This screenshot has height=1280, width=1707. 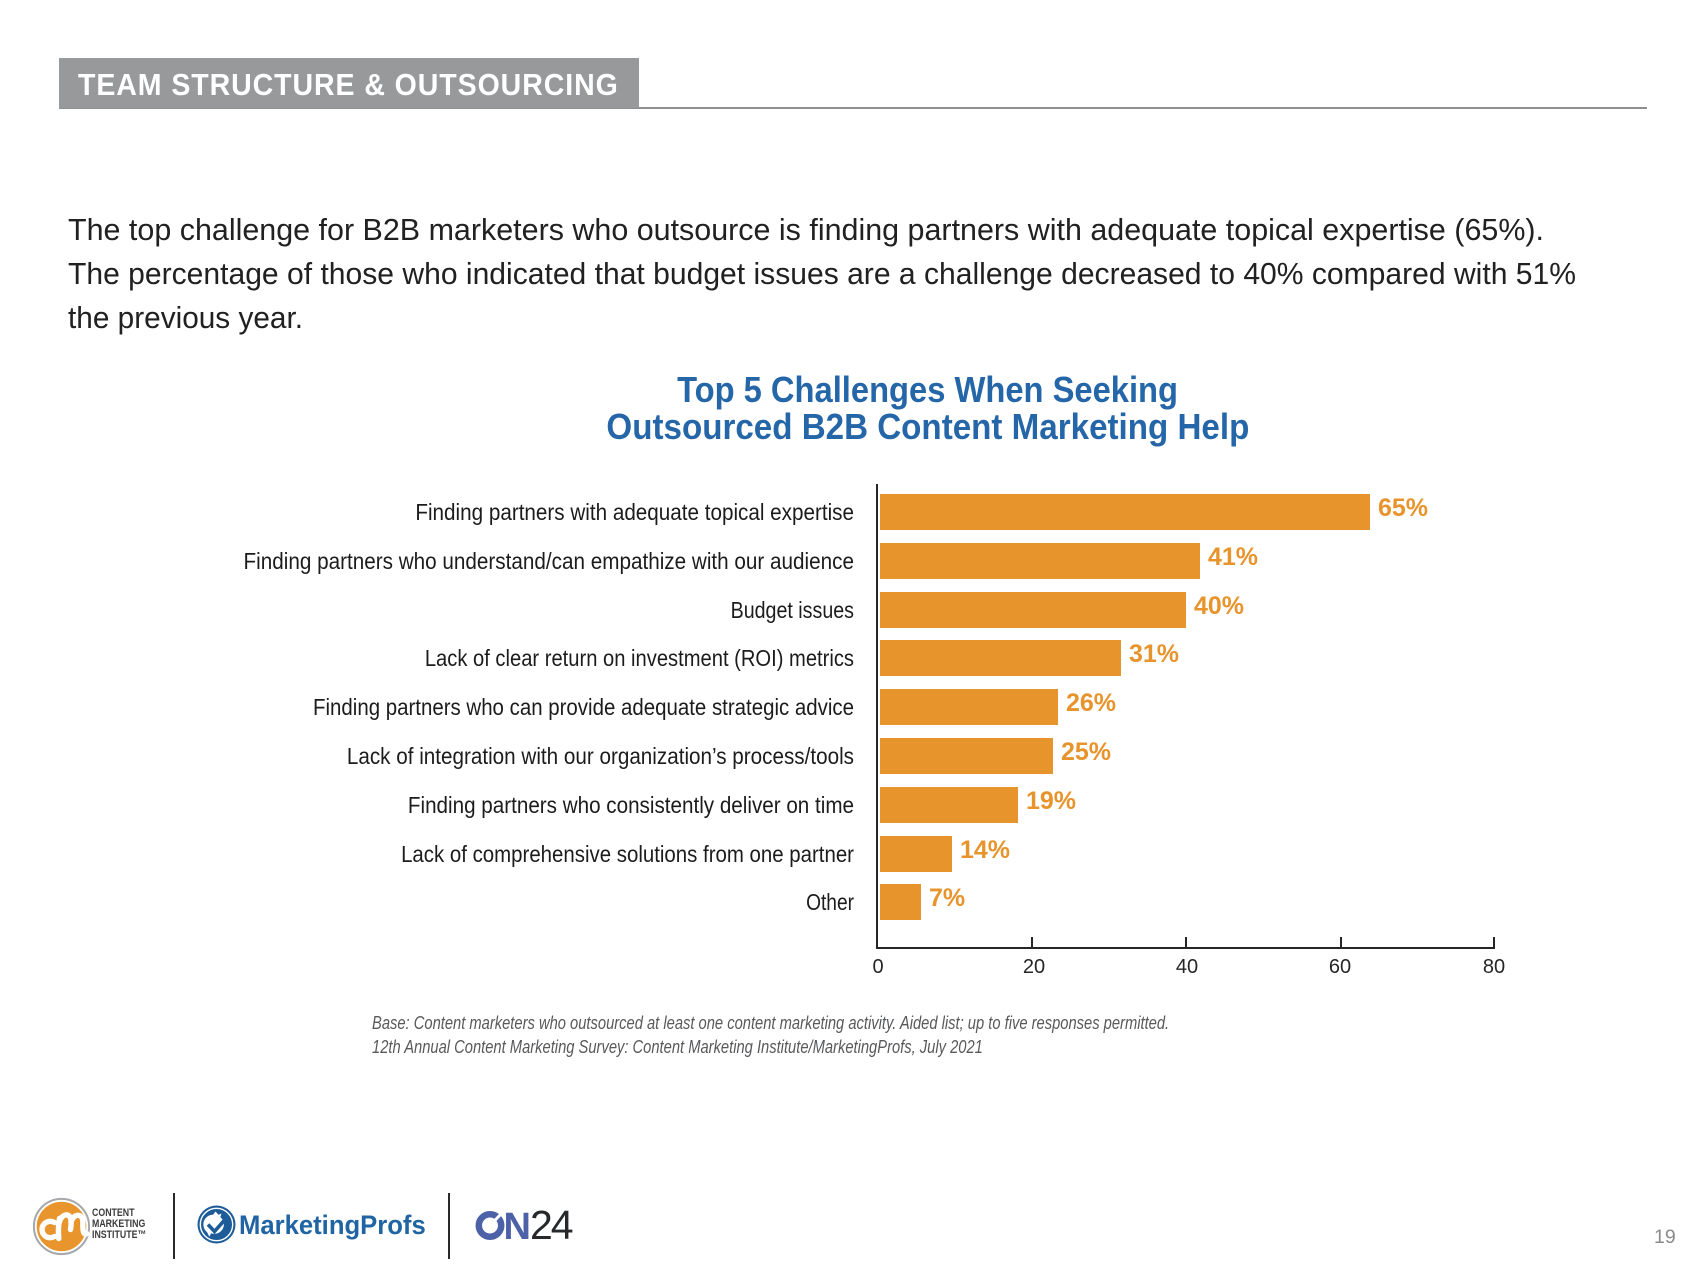 What do you see at coordinates (551, 1226) in the screenshot?
I see `svg-text: 24` at bounding box center [551, 1226].